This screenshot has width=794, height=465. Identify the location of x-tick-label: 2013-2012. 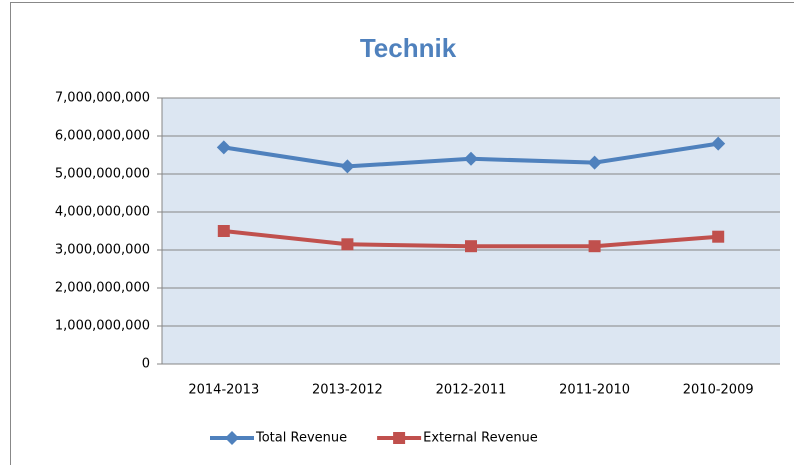
(347, 390).